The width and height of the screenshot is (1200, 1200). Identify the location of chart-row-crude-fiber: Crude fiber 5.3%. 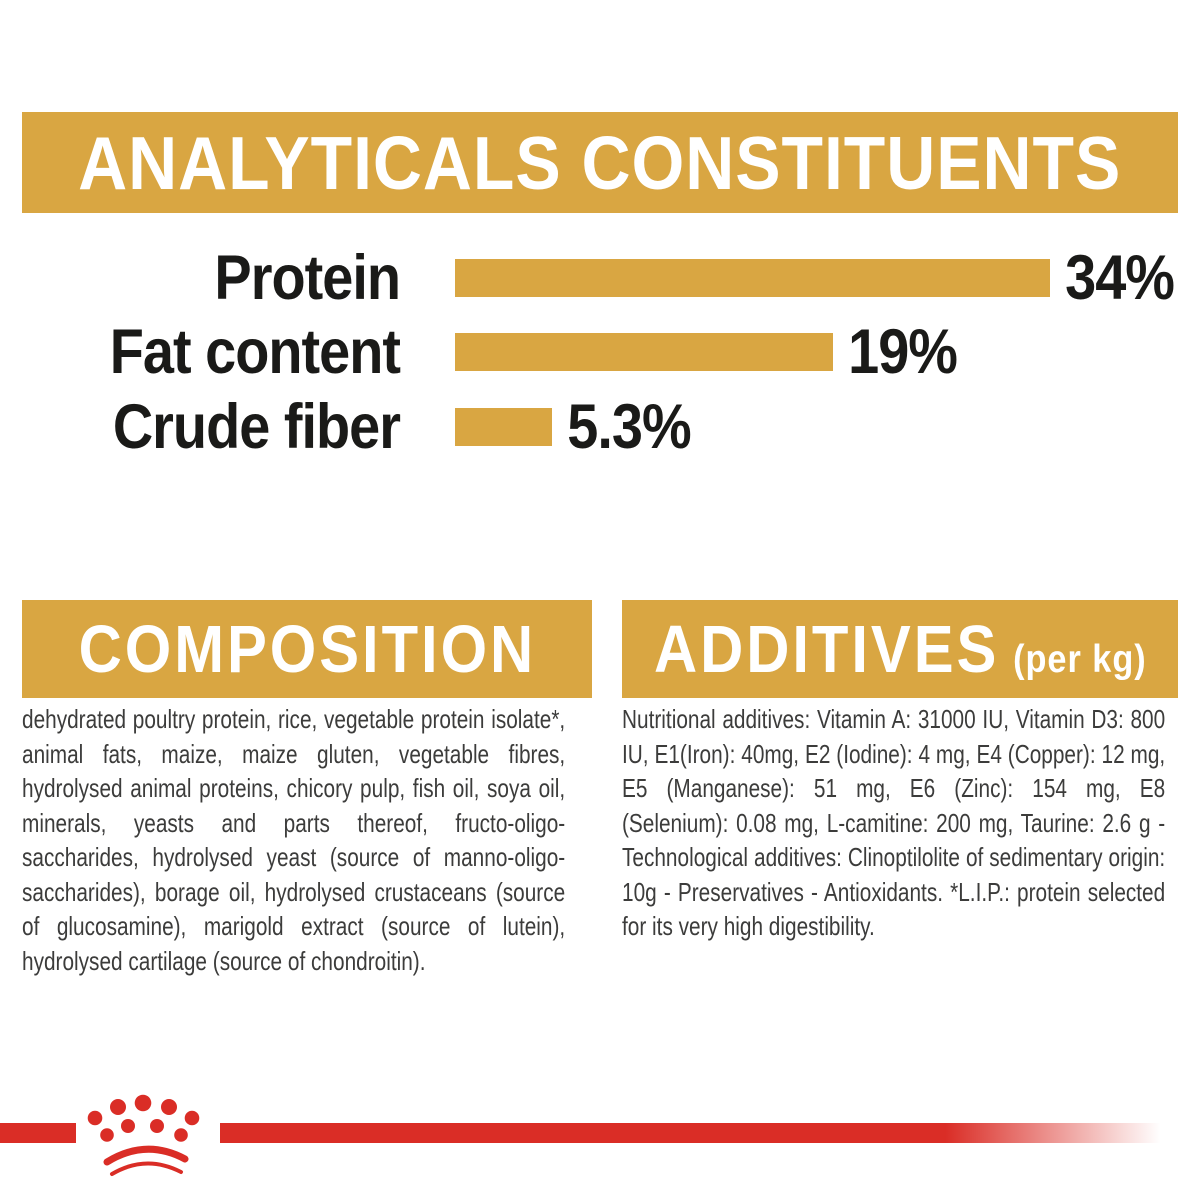
(600, 427).